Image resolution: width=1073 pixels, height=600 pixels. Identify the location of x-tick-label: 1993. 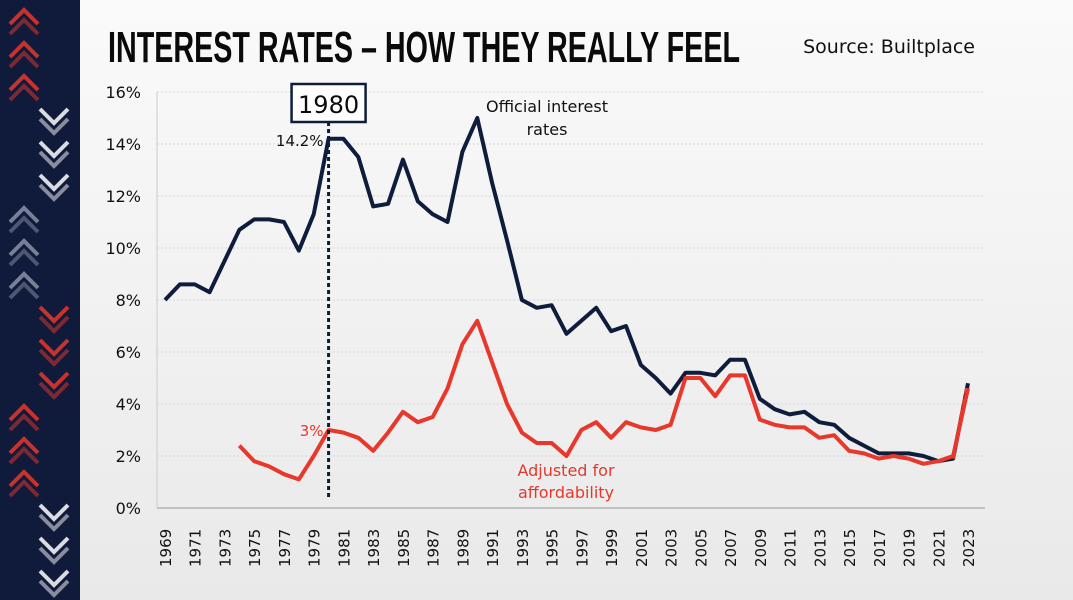
(523, 548).